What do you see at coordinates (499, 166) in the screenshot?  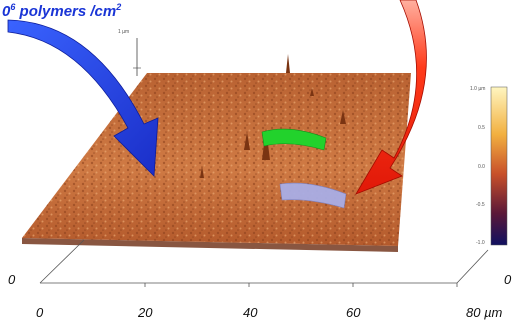 I see `colorbar` at bounding box center [499, 166].